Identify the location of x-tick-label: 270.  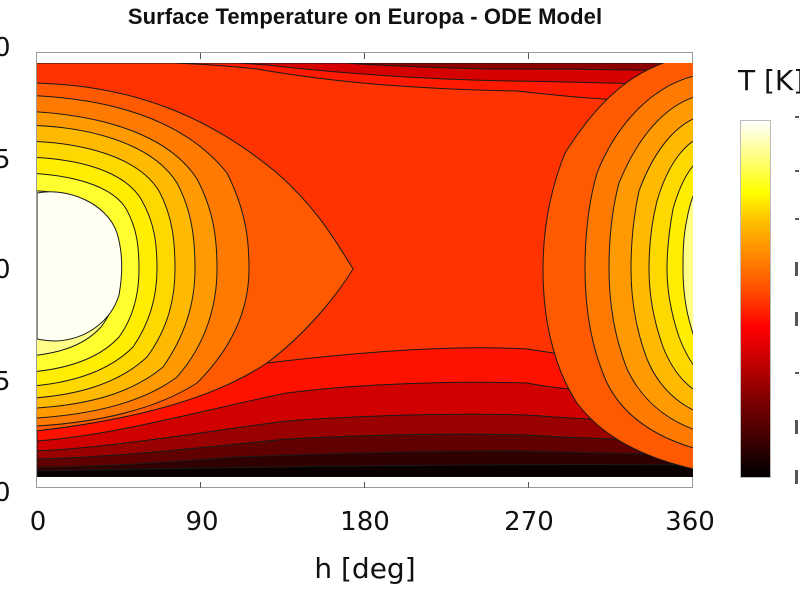
(529, 522).